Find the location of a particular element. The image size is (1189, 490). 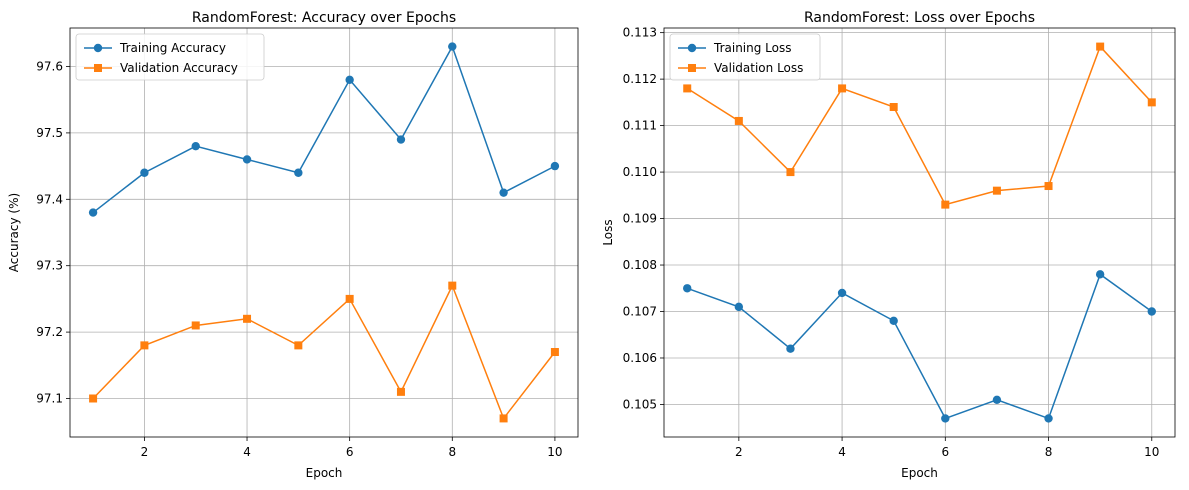

y-axis-label: Accuracy (%) is located at coordinates (14, 232).